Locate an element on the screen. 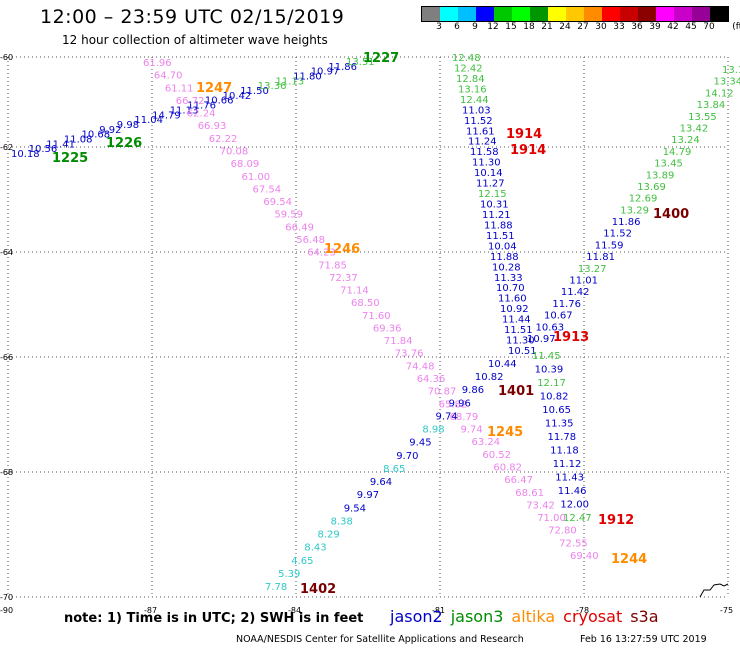  lon-tick-label: -78 is located at coordinates (582, 610).